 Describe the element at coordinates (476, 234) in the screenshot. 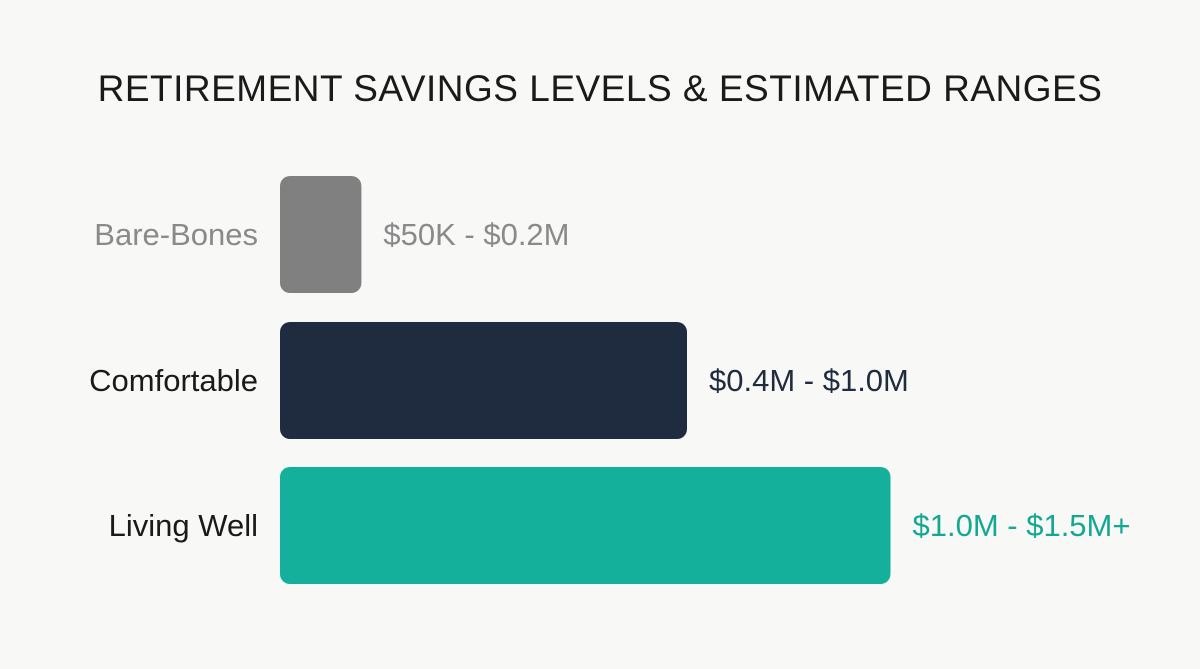

I see `value-label-bare-bones: $50K - $0.2M` at that location.